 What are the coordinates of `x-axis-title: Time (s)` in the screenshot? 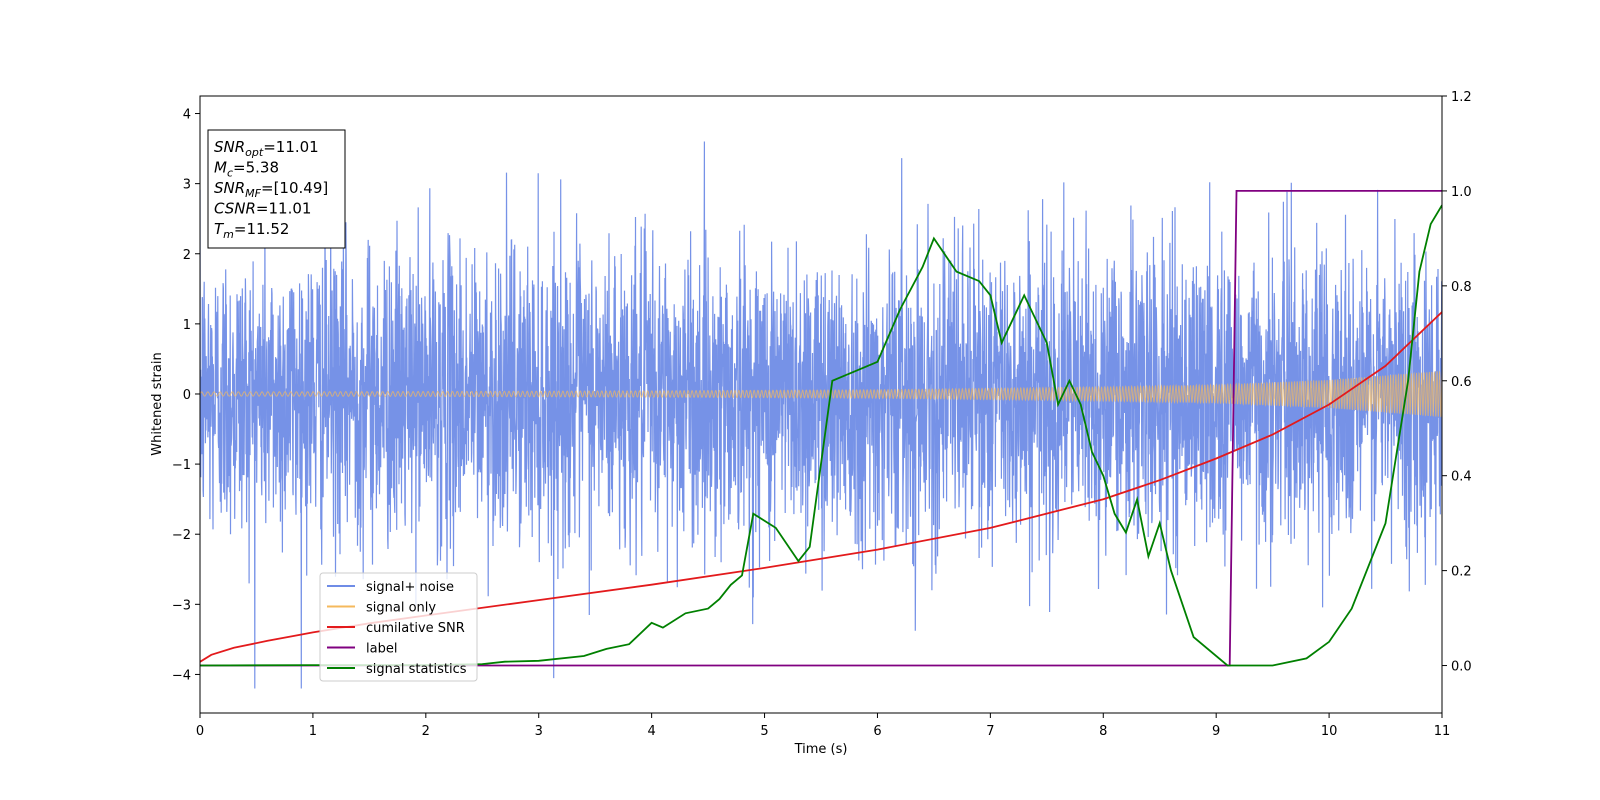 It's located at (821, 749).